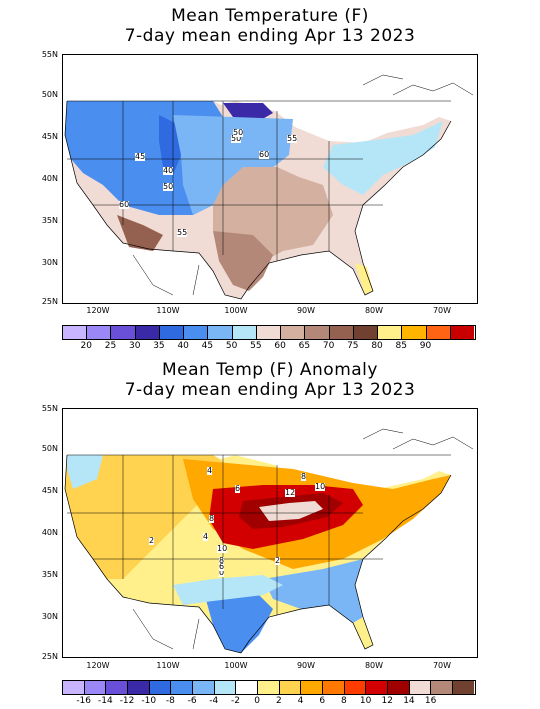 This screenshot has height=709, width=540. I want to click on bottom-colorbar-tick-label: -10, so click(149, 701).